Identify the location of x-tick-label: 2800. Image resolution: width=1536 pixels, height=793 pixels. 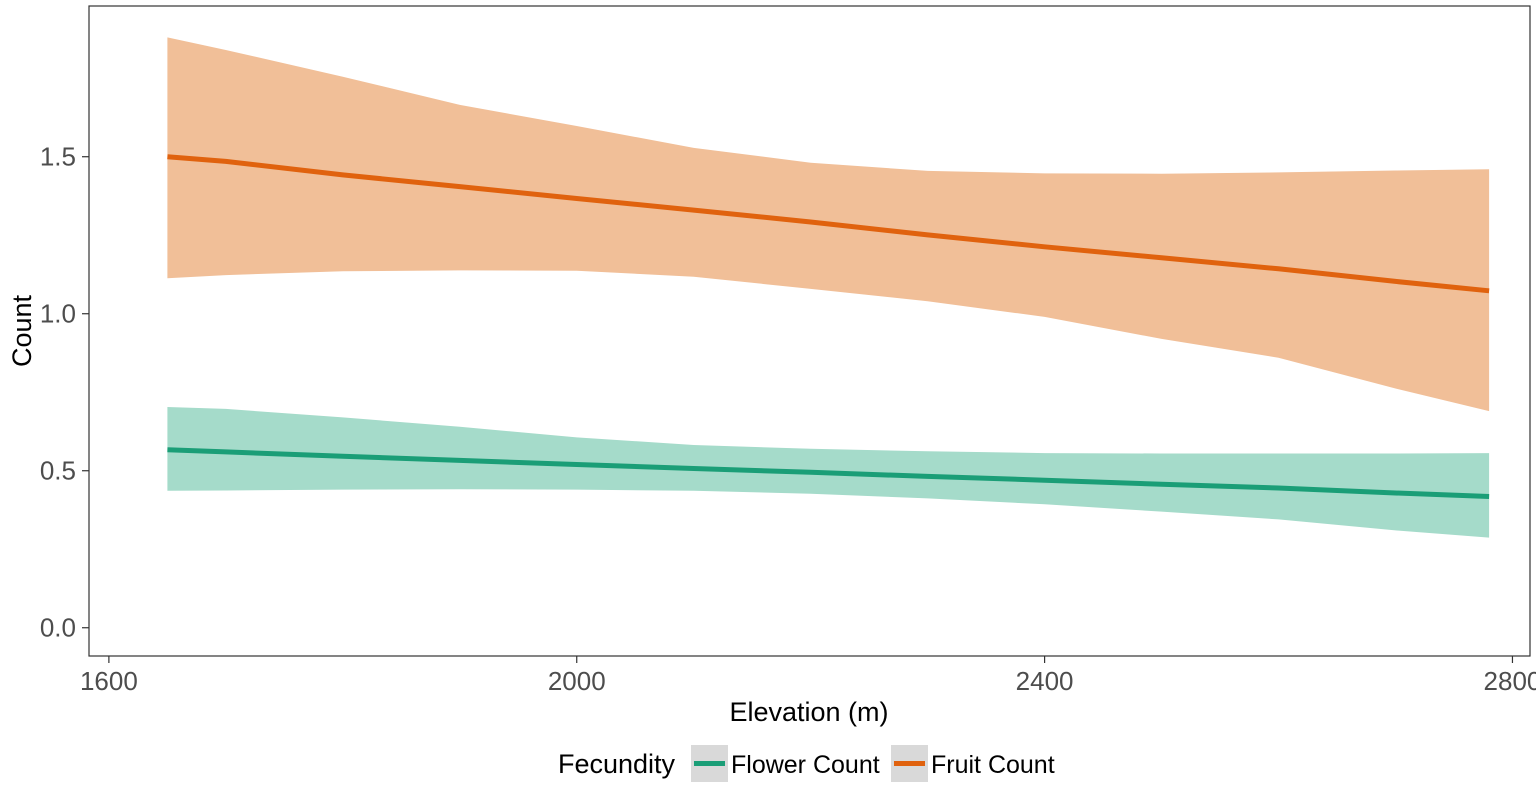
(1510, 681).